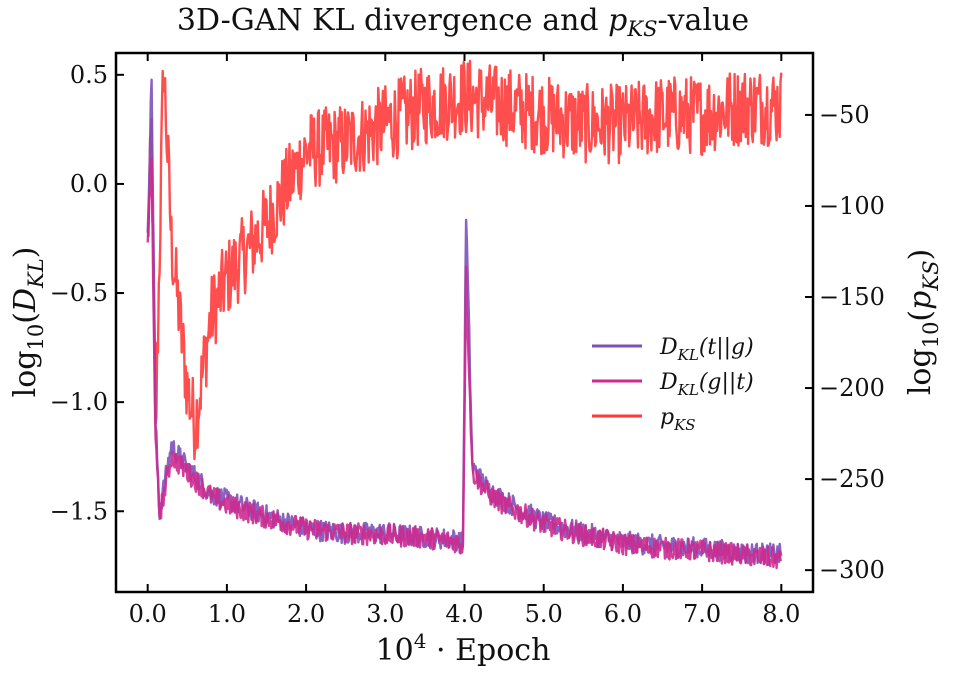  I want to click on x-tick-label: 3.0, so click(385, 614).